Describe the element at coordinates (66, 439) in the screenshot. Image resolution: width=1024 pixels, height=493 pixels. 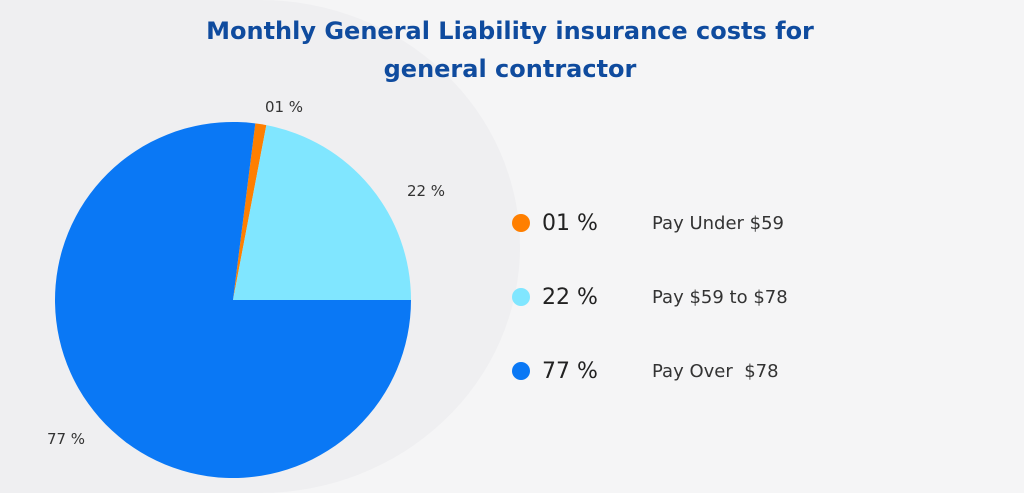
I see `slice-label: 77 %` at that location.